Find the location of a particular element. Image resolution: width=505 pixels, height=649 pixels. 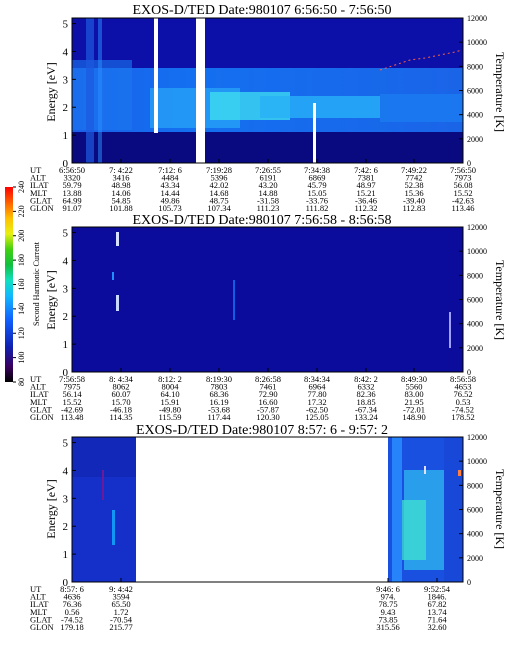

table-cell: 7:34:38 is located at coordinates (317, 170).